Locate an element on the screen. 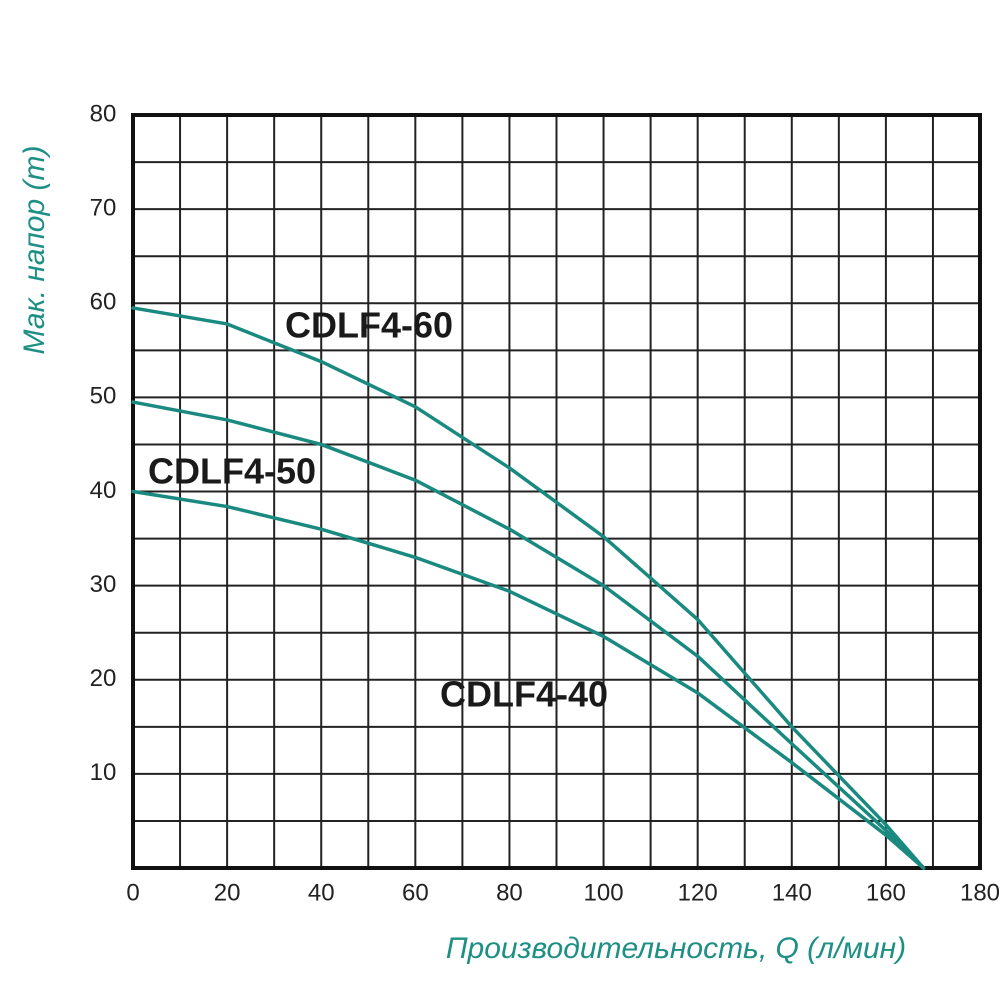 Image resolution: width=1000 pixels, height=1000 pixels. series-label: CDLF4-50 is located at coordinates (232, 471).